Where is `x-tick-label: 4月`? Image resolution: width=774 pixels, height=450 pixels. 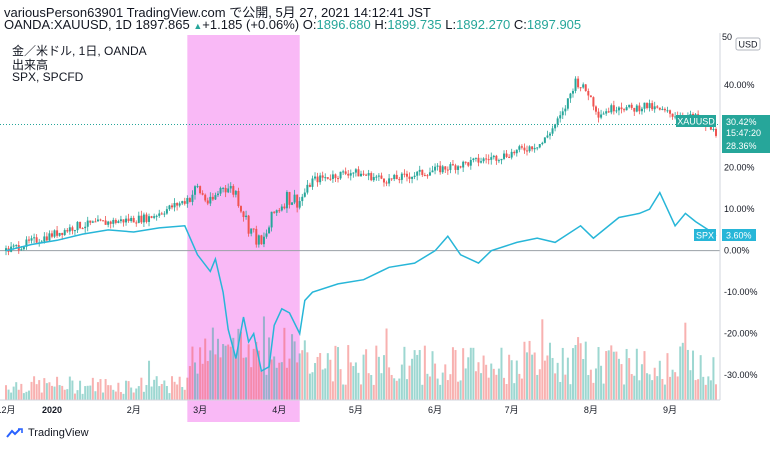 x-tick-label: 4月 is located at coordinates (279, 410).